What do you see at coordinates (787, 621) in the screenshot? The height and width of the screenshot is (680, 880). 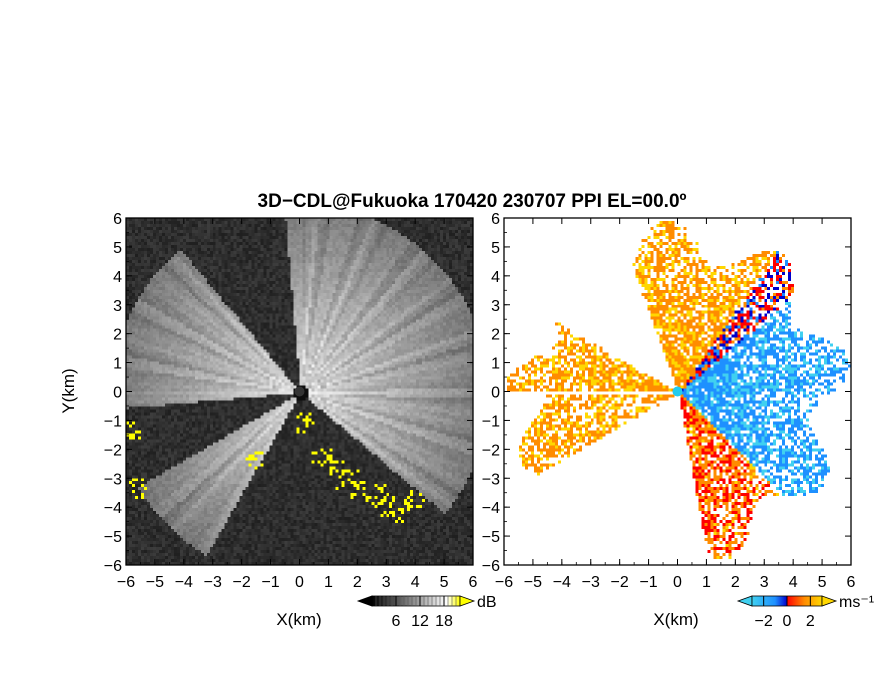 I see `colorbar-tick-label: 0` at bounding box center [787, 621].